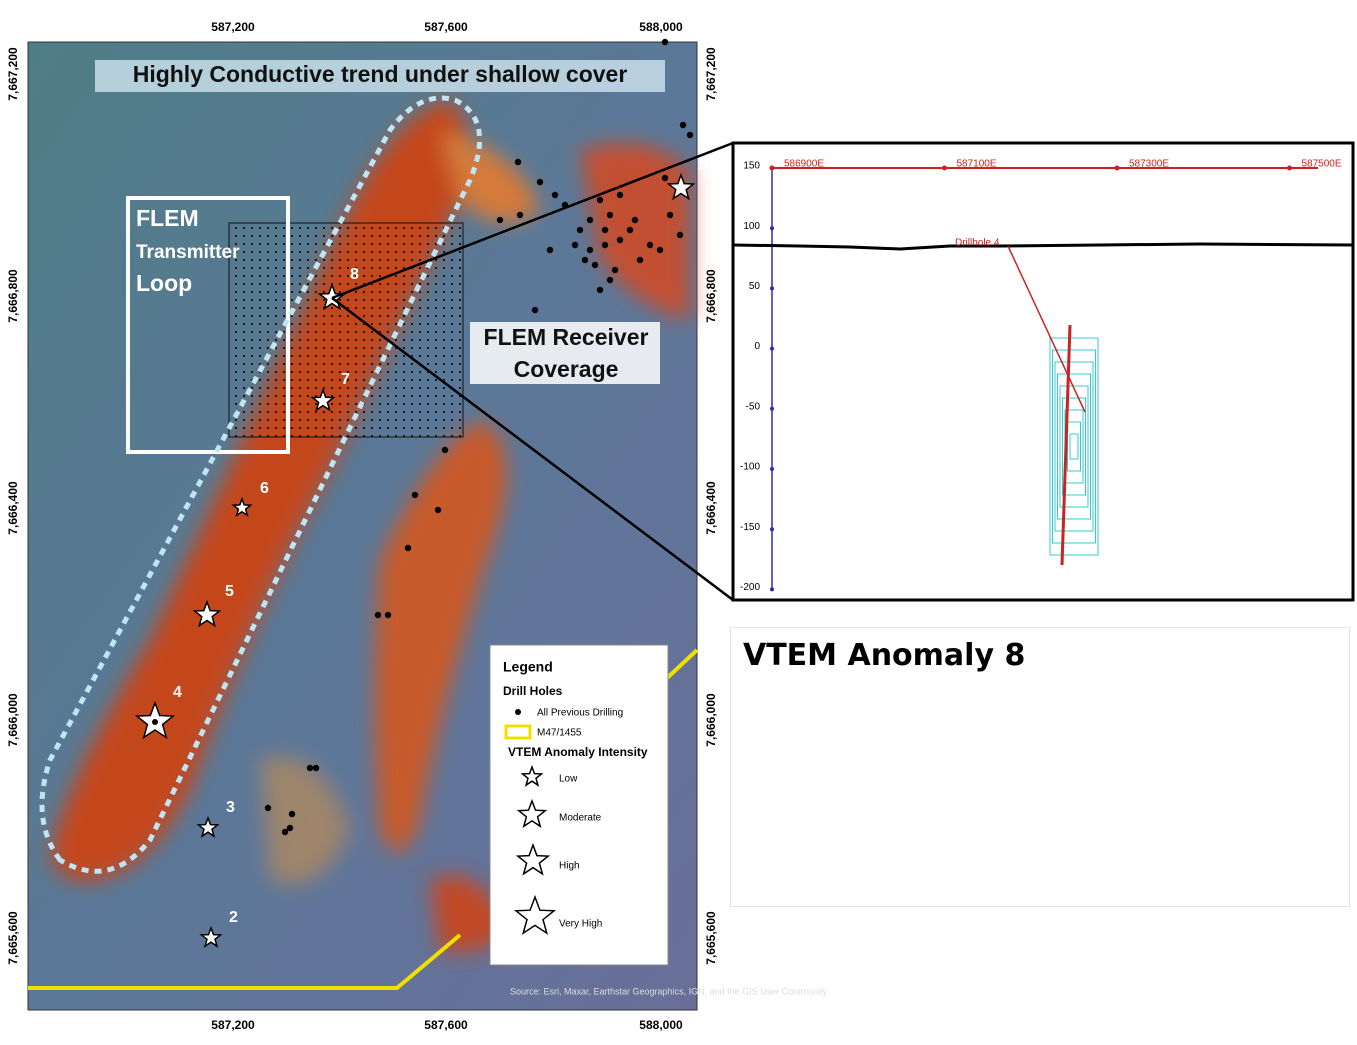 The image size is (1357, 1045). I want to click on legend-title: Legend, so click(528, 667).